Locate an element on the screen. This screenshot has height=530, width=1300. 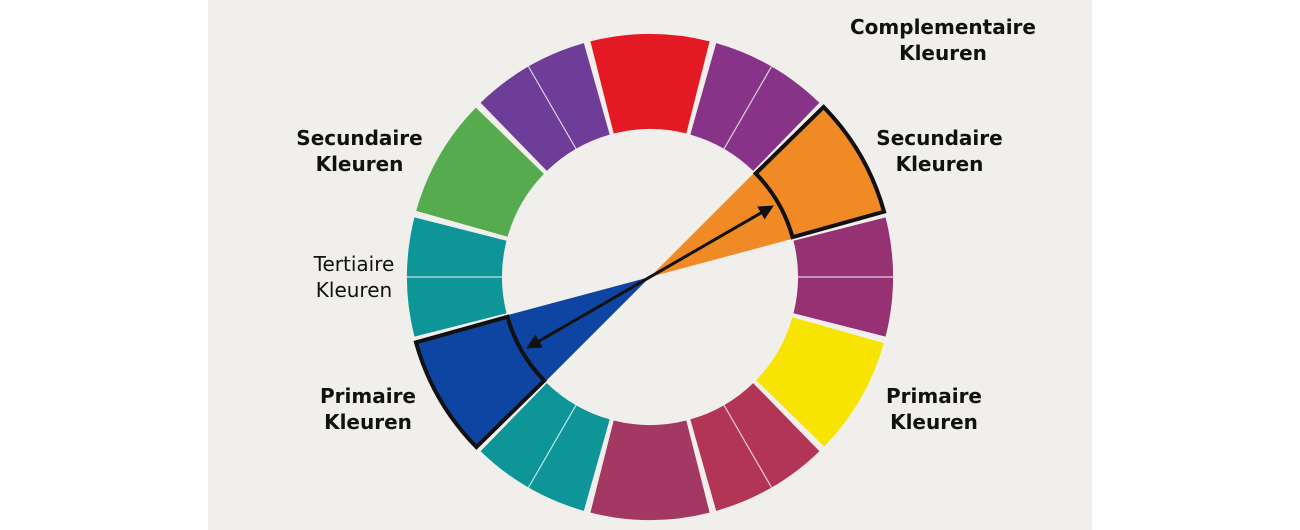
label-primary-colors-left: Primaire Kleuren is located at coordinates (368, 409).